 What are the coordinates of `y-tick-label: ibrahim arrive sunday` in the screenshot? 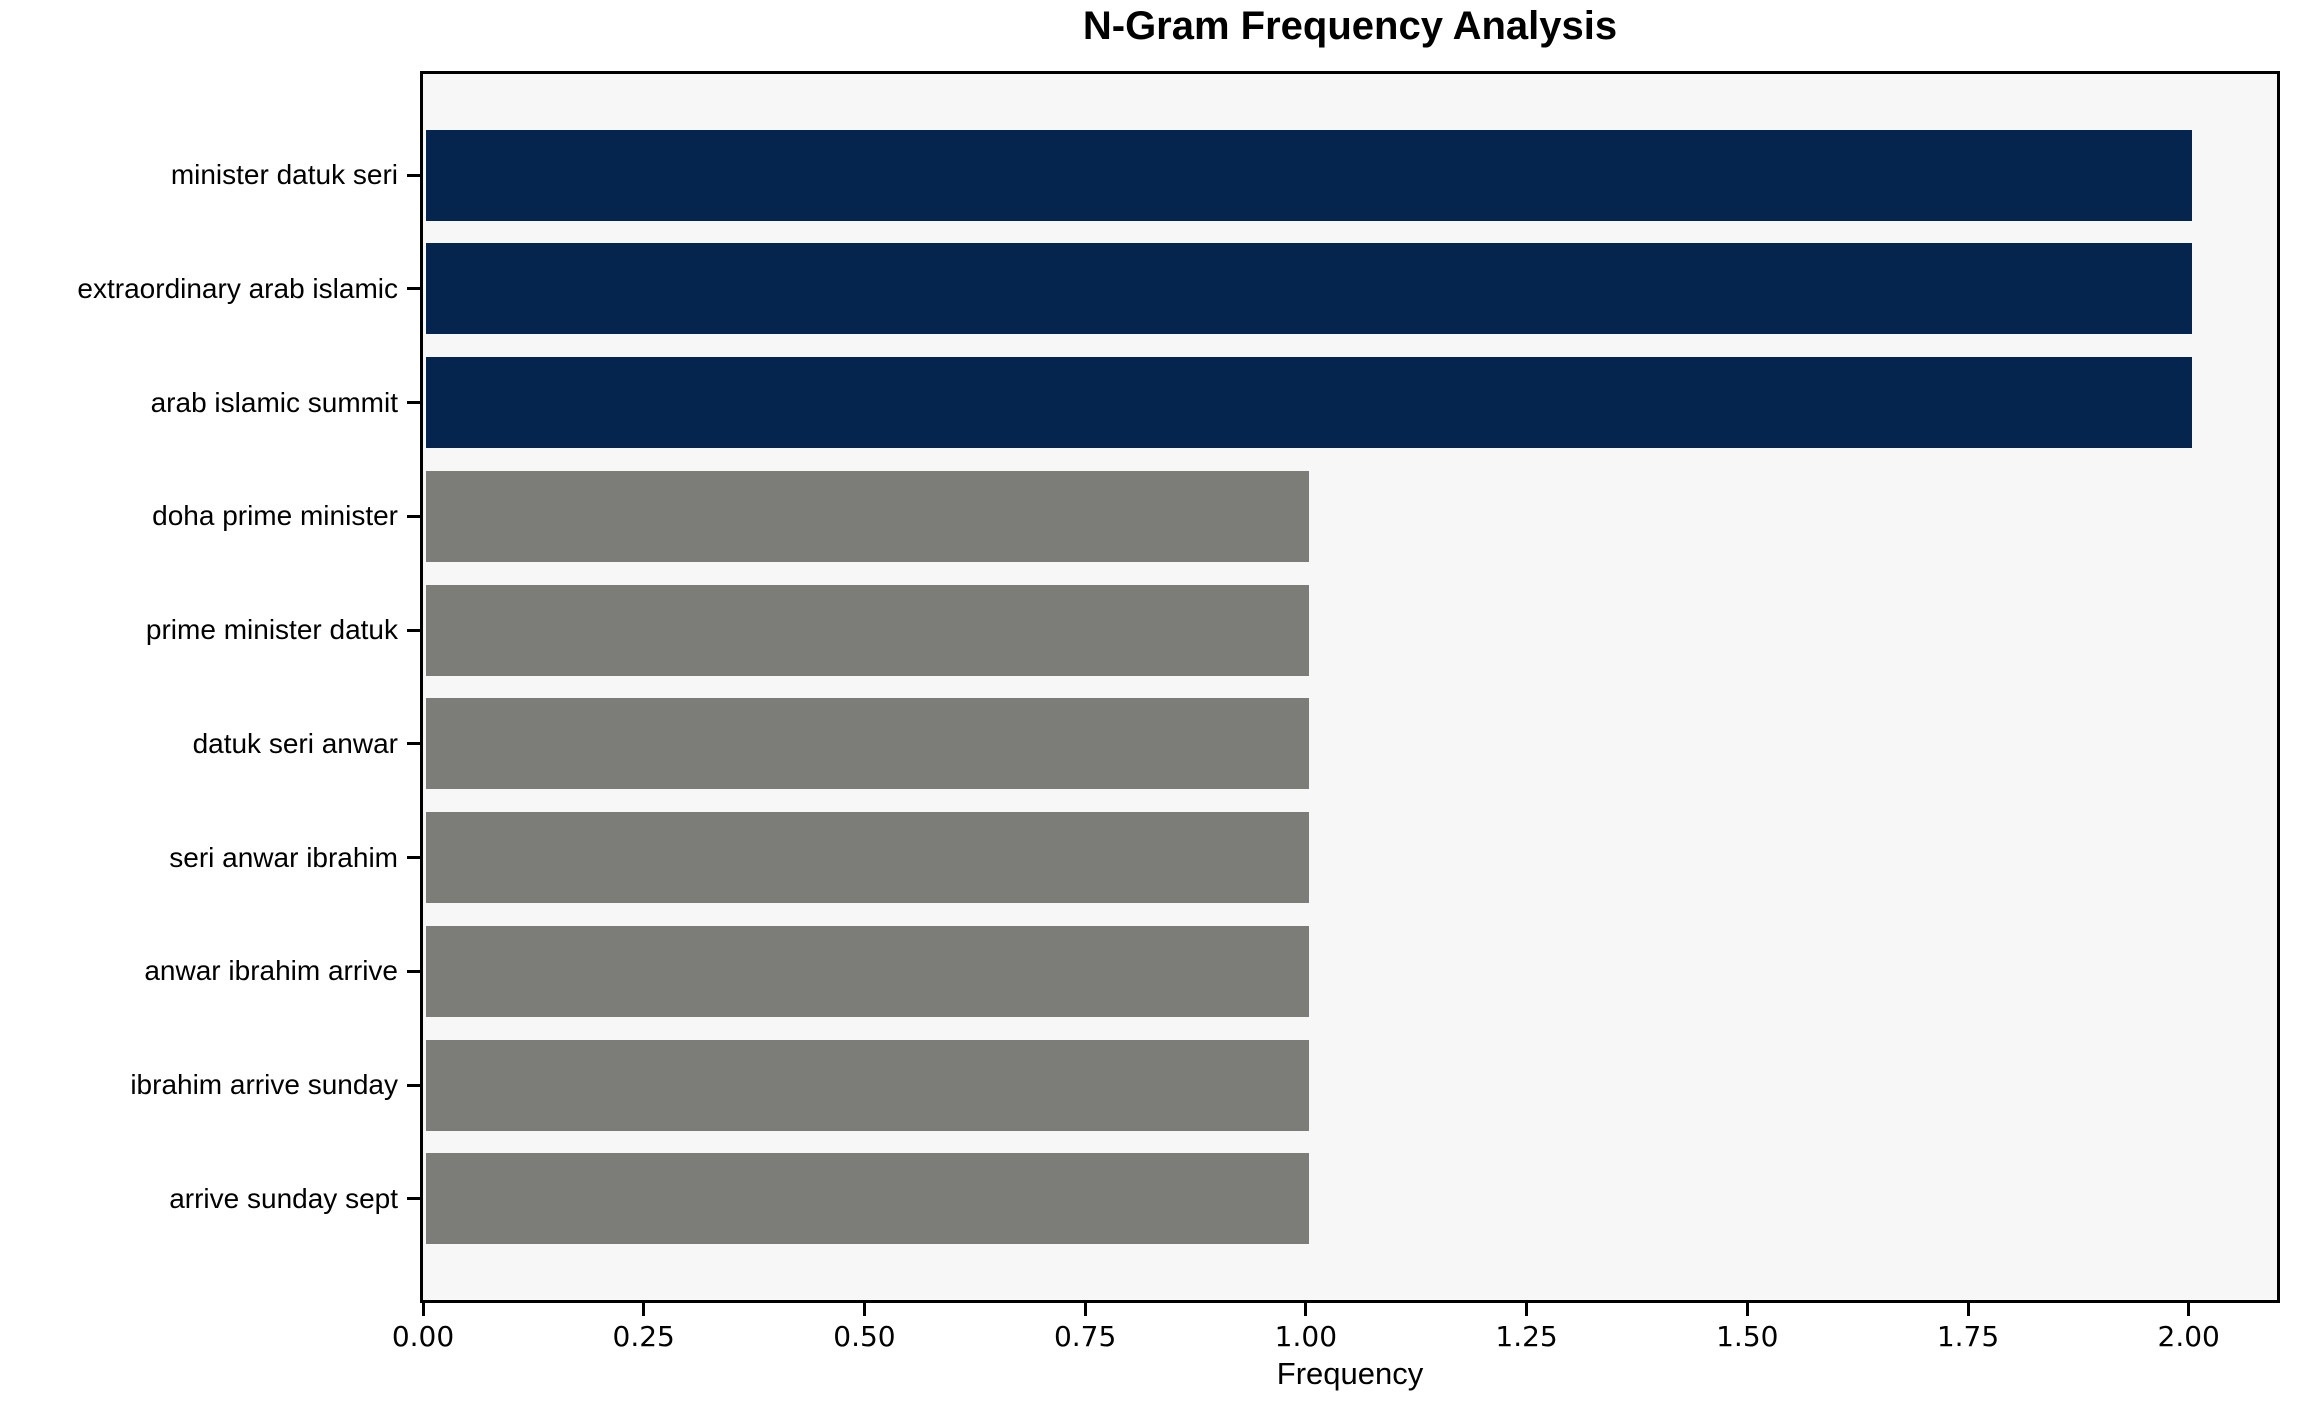 It's located at (264, 1085).